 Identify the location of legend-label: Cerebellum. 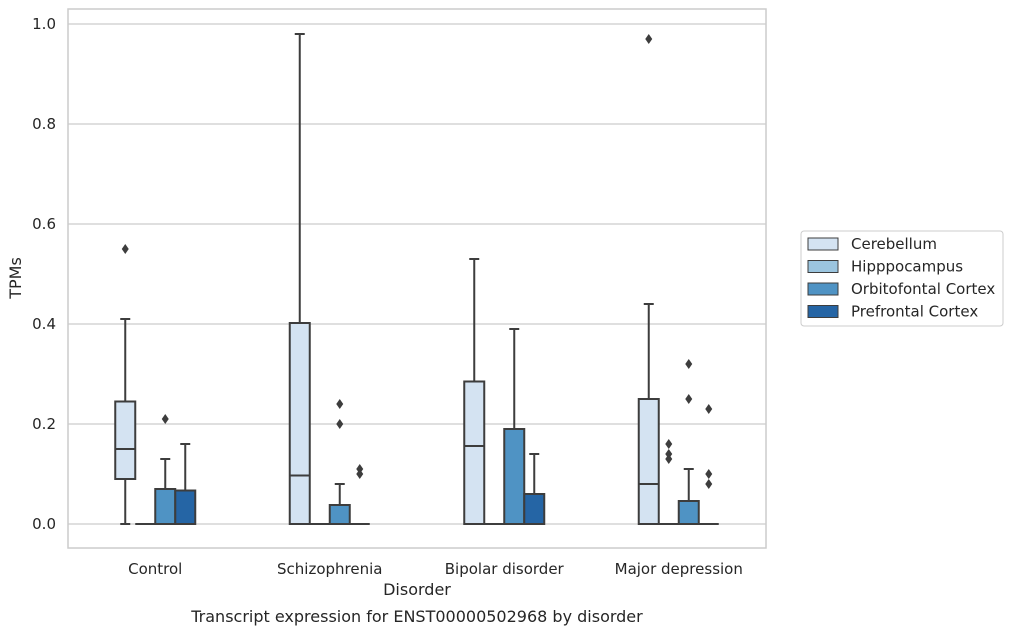
(894, 244).